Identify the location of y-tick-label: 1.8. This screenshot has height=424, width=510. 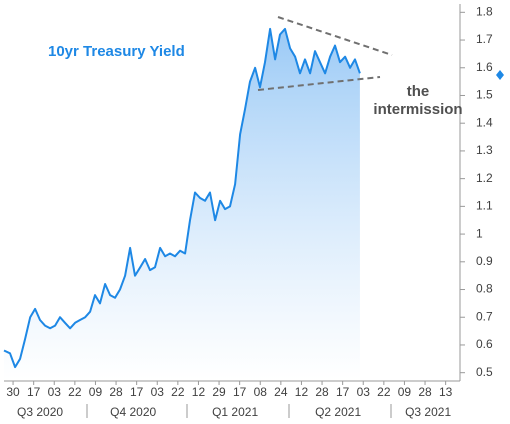
(484, 11).